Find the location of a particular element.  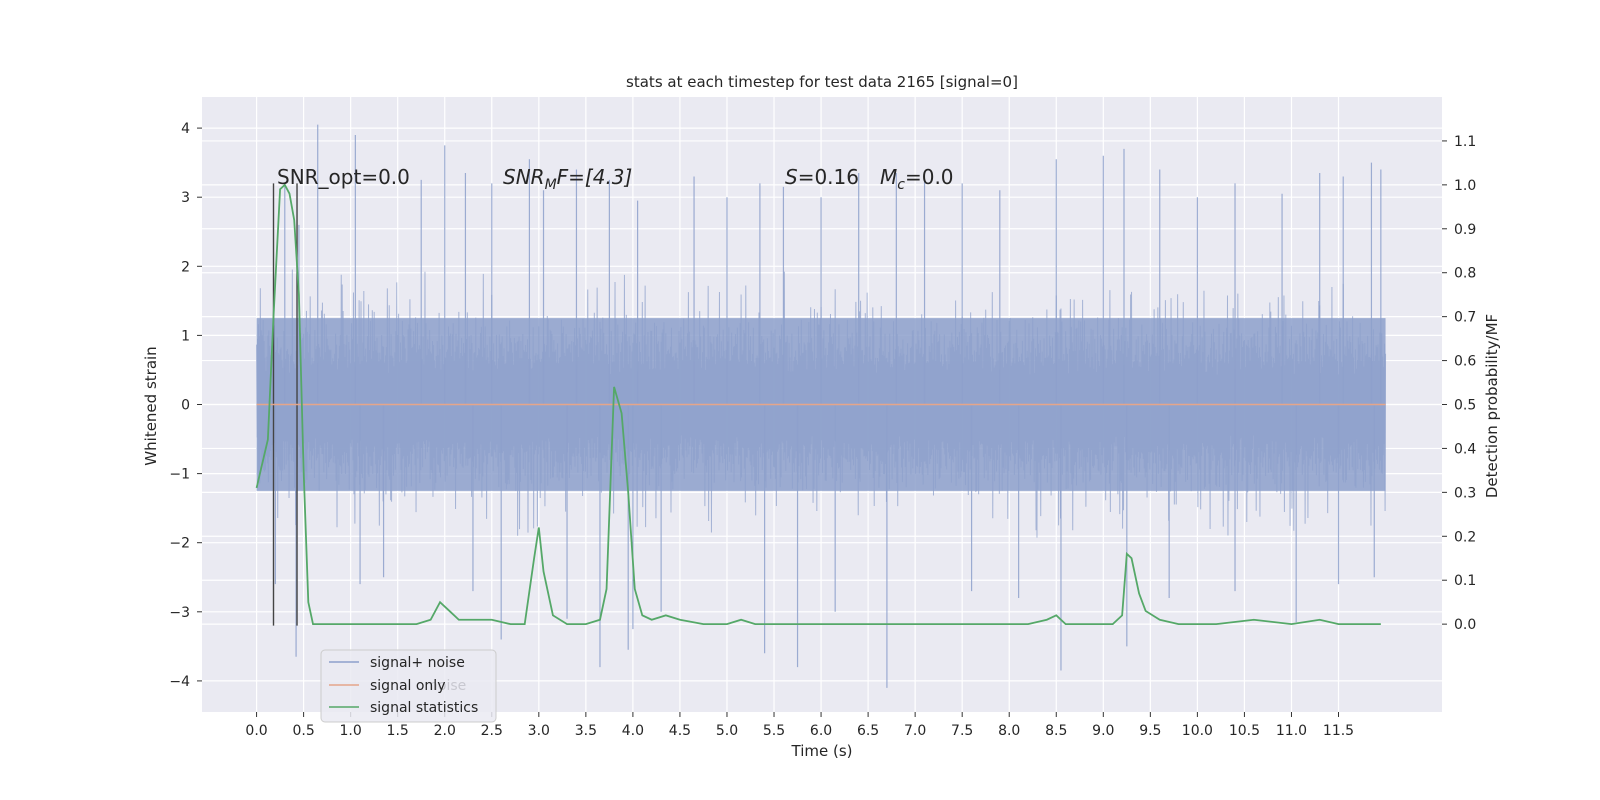

x-tick-label: 1.0 is located at coordinates (351, 731).